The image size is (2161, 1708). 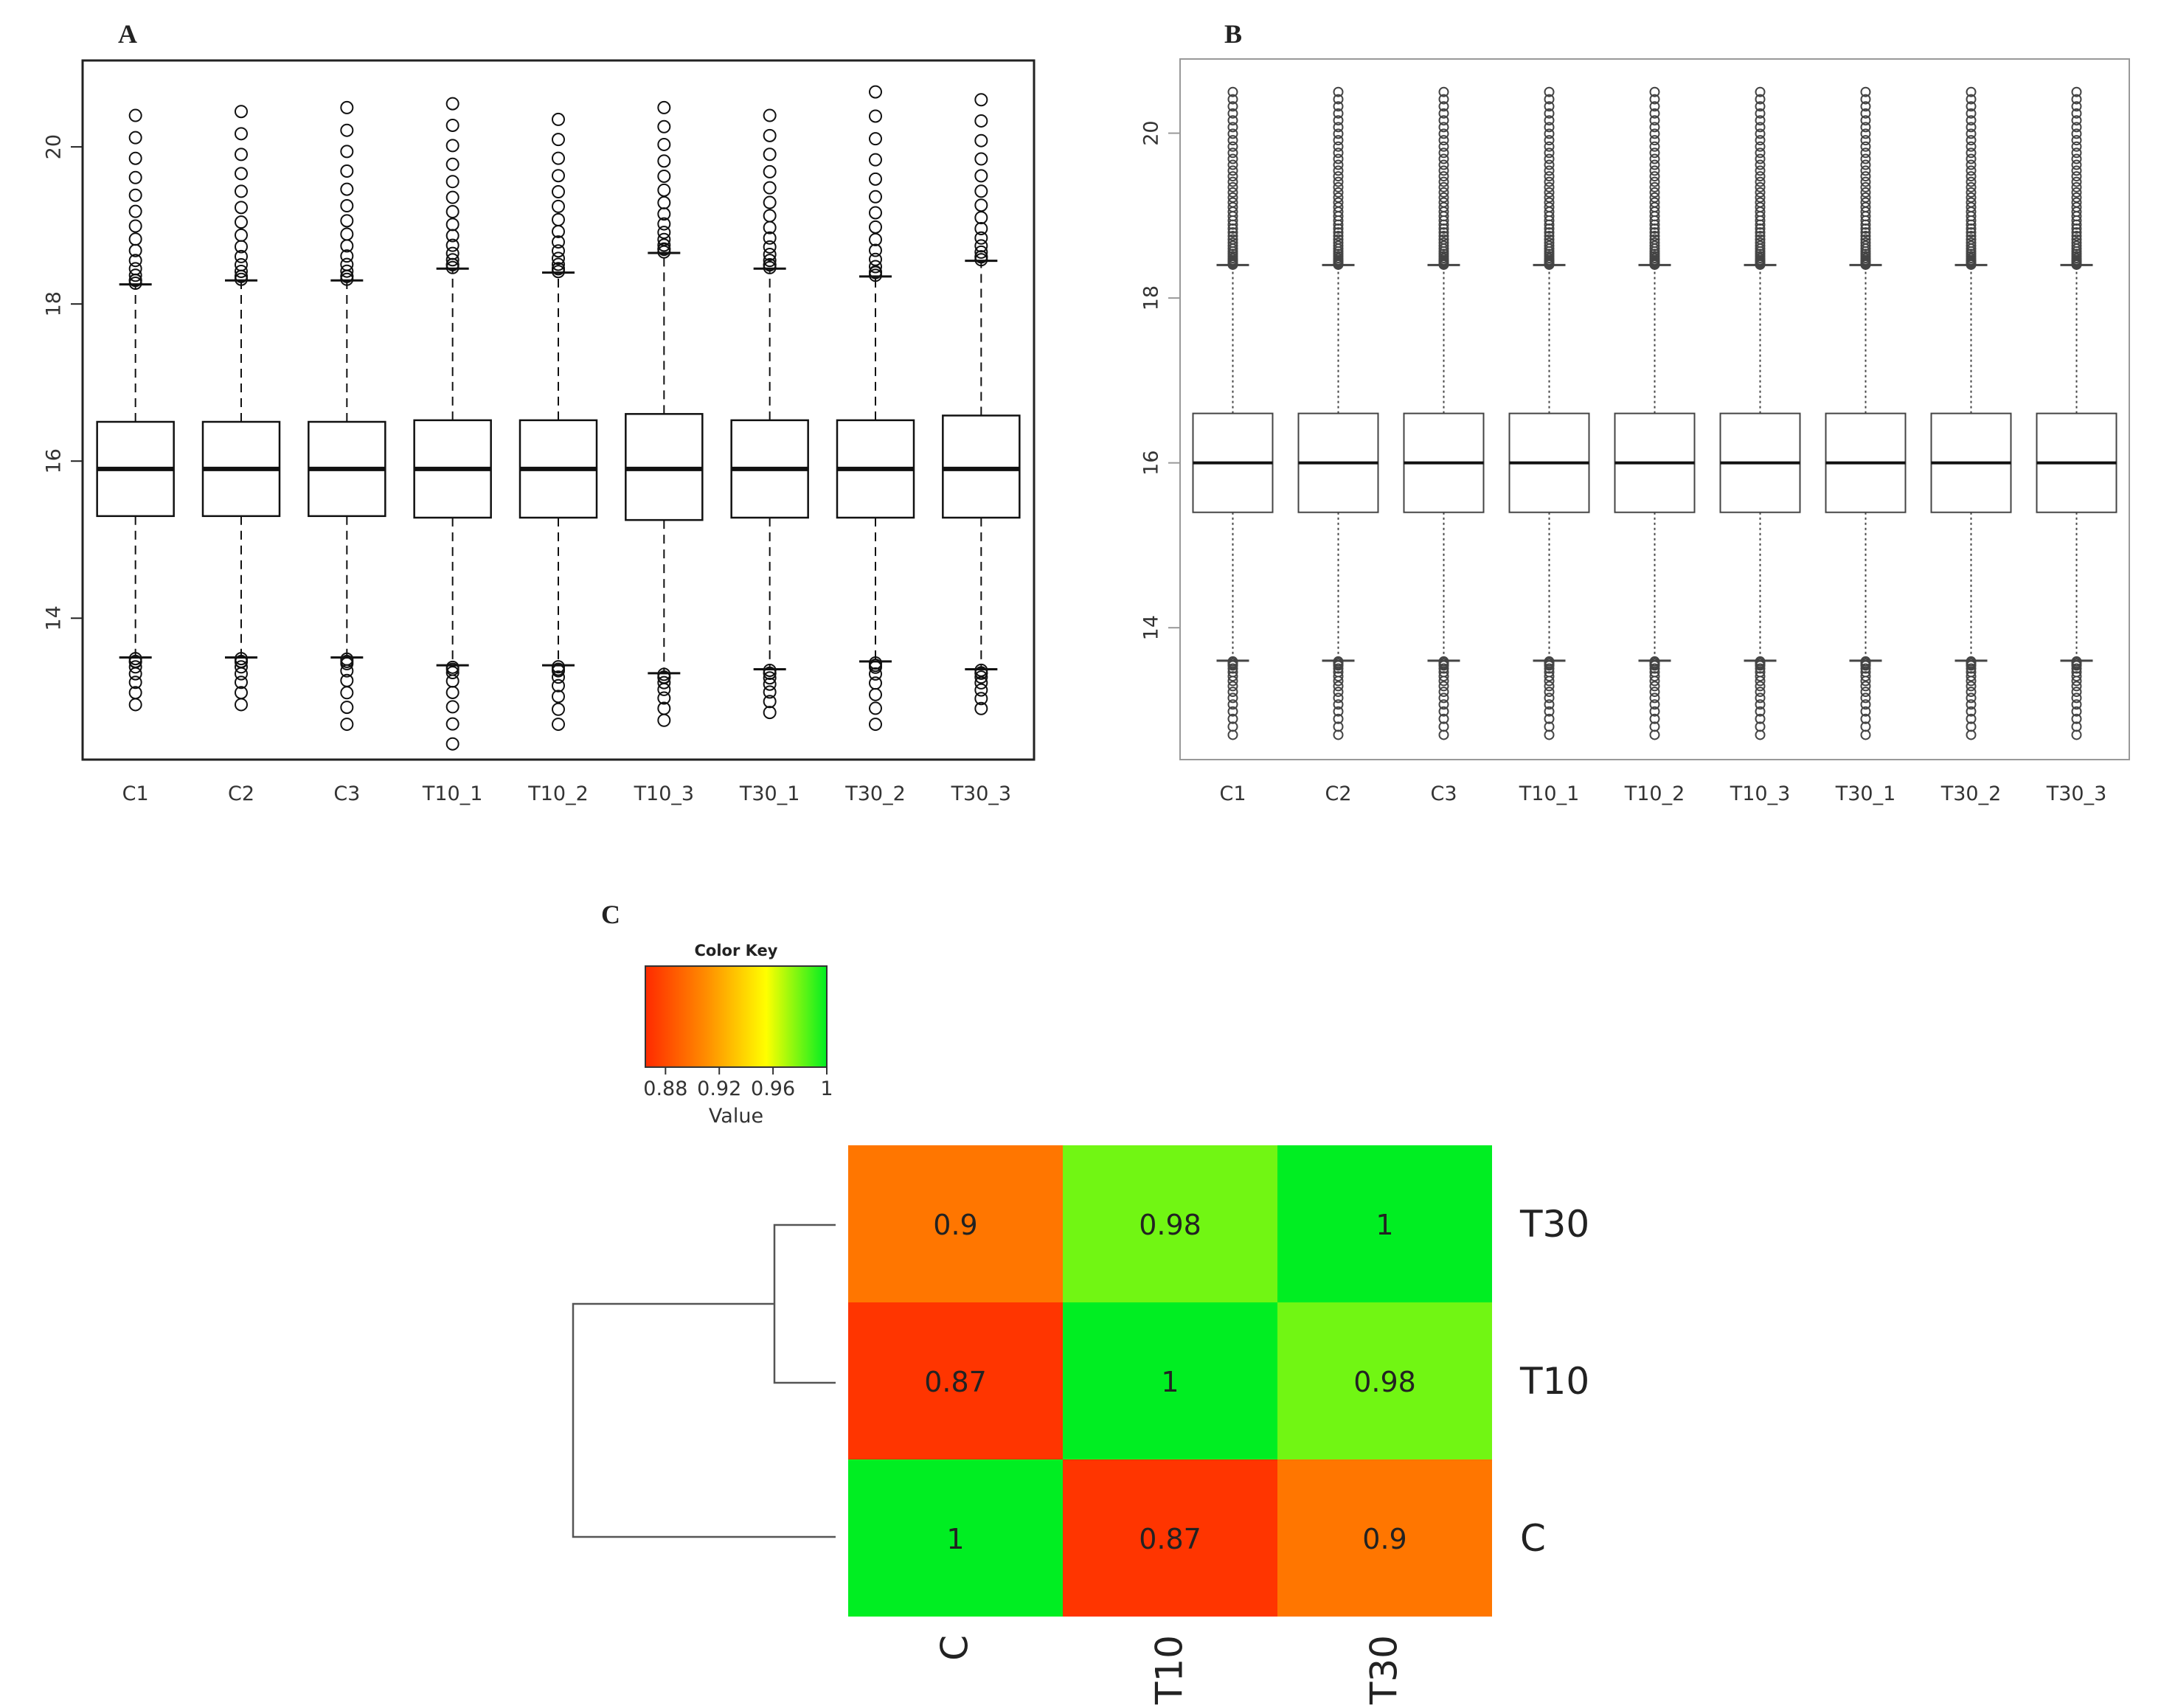 What do you see at coordinates (981, 793) in the screenshot?
I see `x-tick-label: T30_3` at bounding box center [981, 793].